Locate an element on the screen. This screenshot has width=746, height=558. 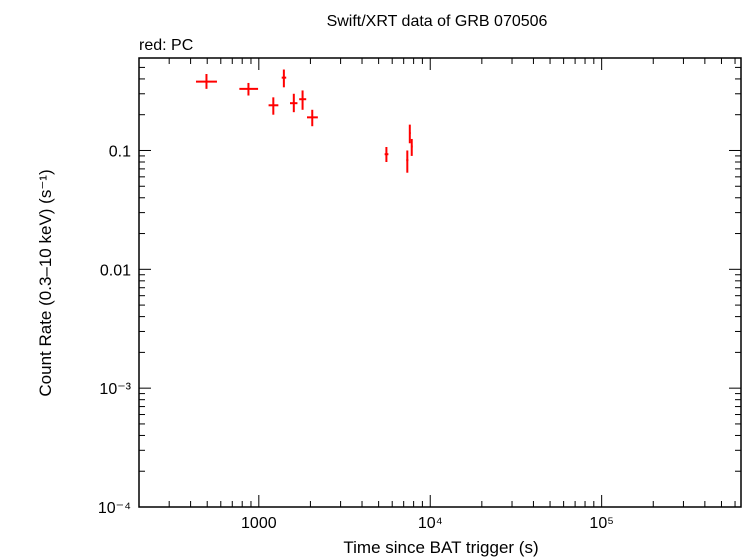
chart-subtitle: red: PC is located at coordinates (166, 45).